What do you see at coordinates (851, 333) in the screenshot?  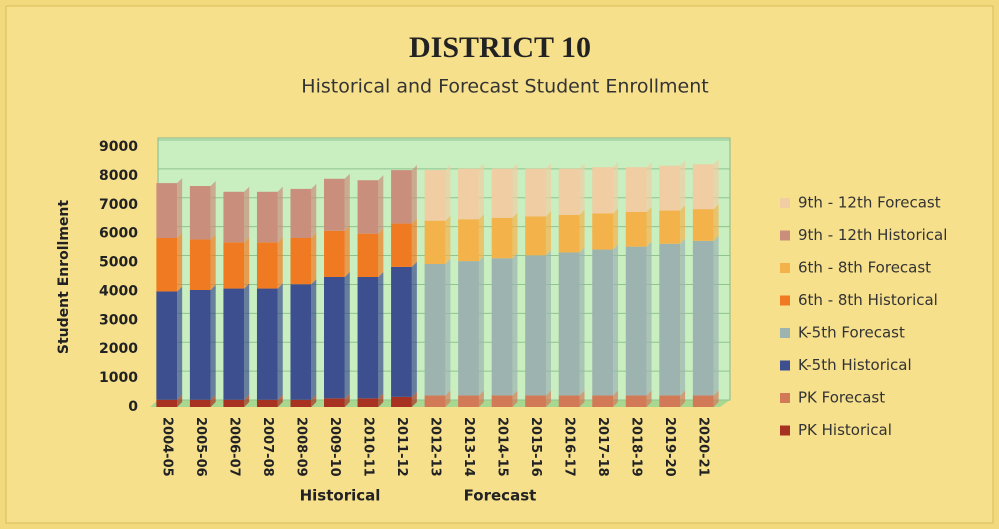 I see `legend-label: K-5th Forecast` at bounding box center [851, 333].